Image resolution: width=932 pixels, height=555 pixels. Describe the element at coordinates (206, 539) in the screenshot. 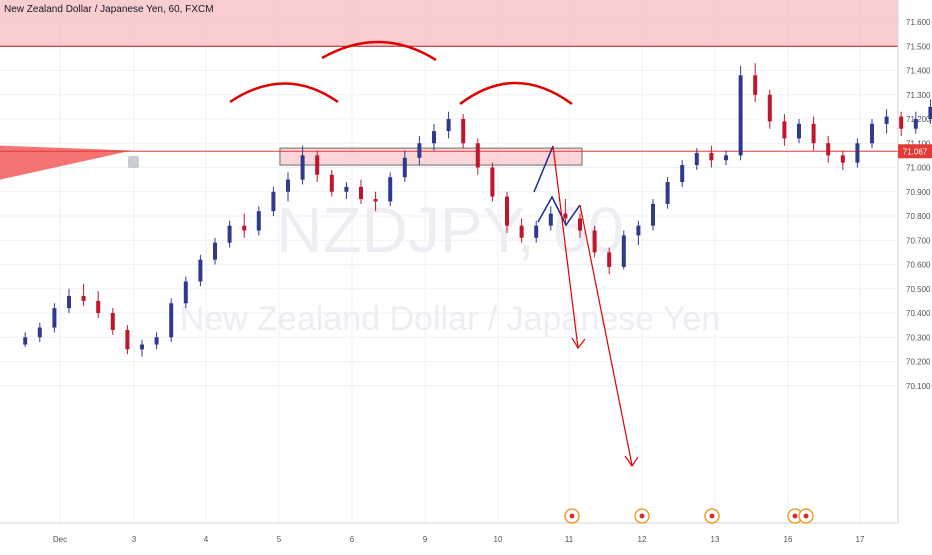

I see `x-tick-label: 4` at that location.